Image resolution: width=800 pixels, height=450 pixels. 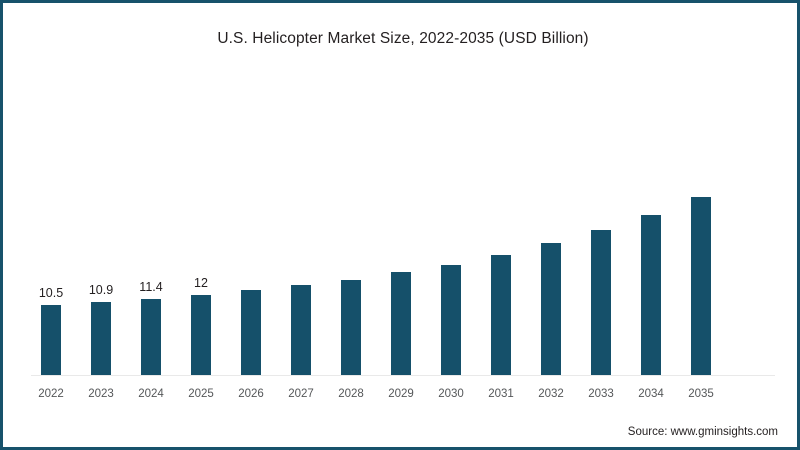 What do you see at coordinates (701, 394) in the screenshot?
I see `x-axis-tick-label: 2035` at bounding box center [701, 394].